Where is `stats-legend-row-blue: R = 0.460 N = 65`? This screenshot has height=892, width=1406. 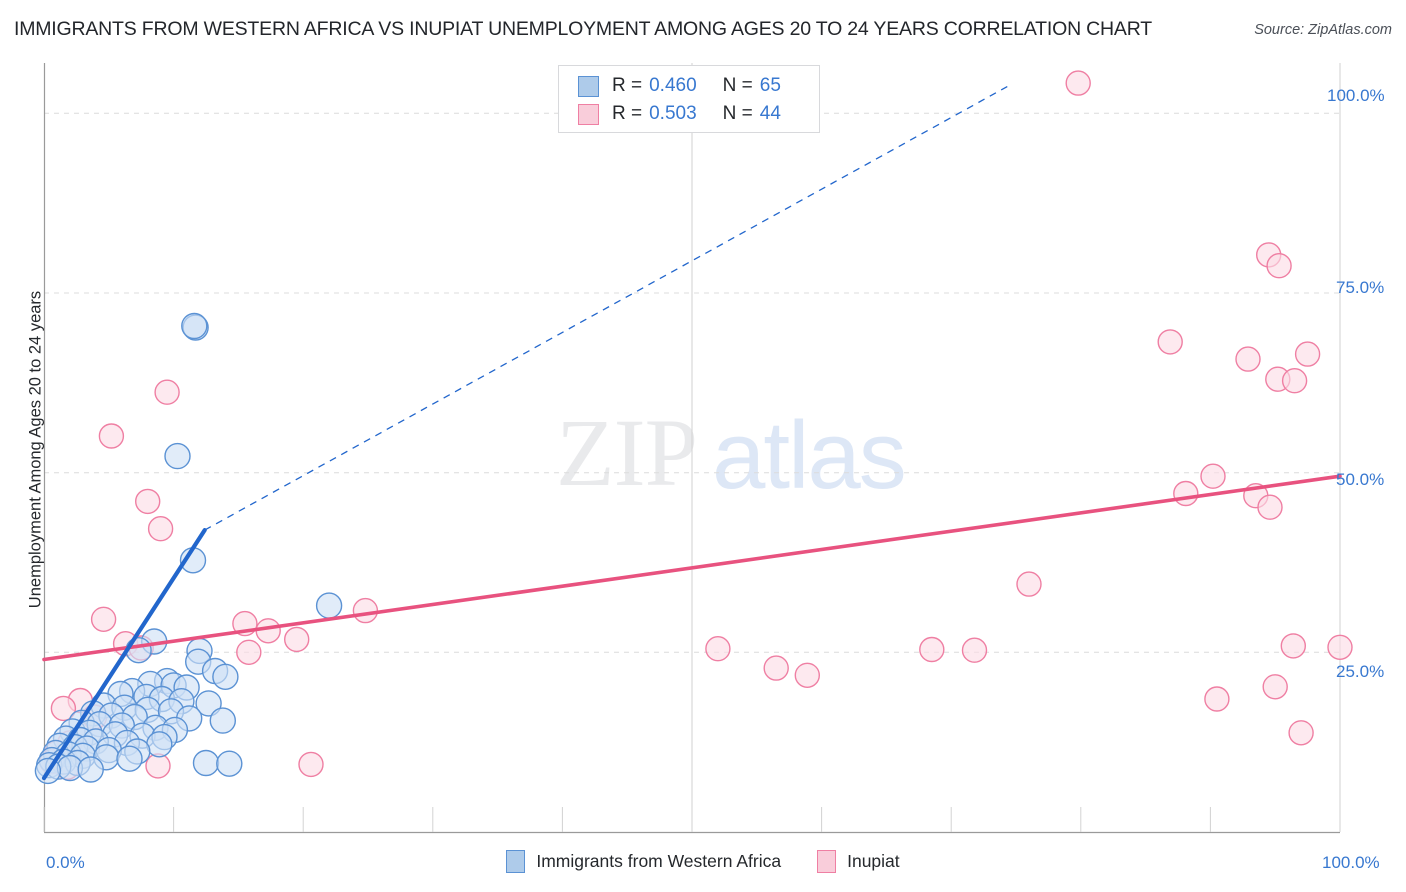
stats-legend-row-blue: R = 0.460 N = 65 is located at coordinates (679, 86).